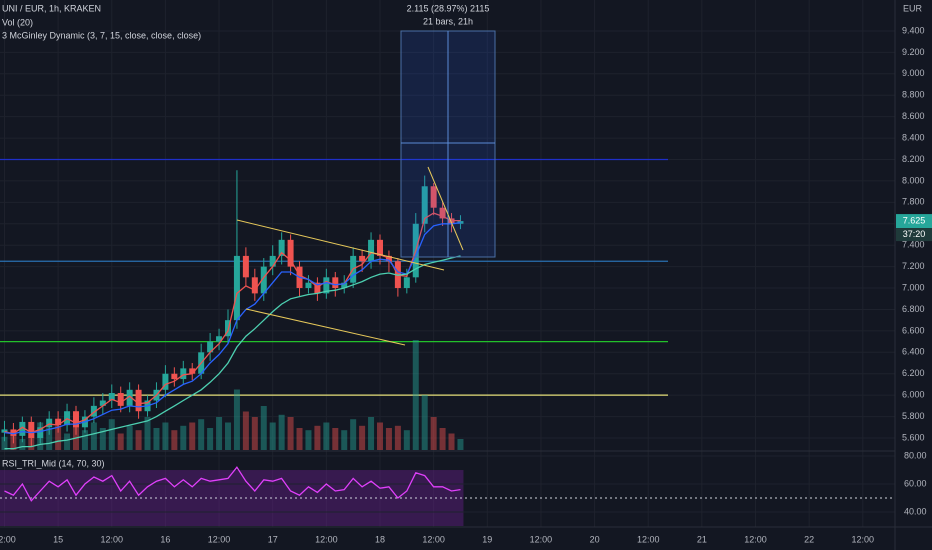 The image size is (932, 550). I want to click on y-tick-label: 80.00, so click(915, 455).